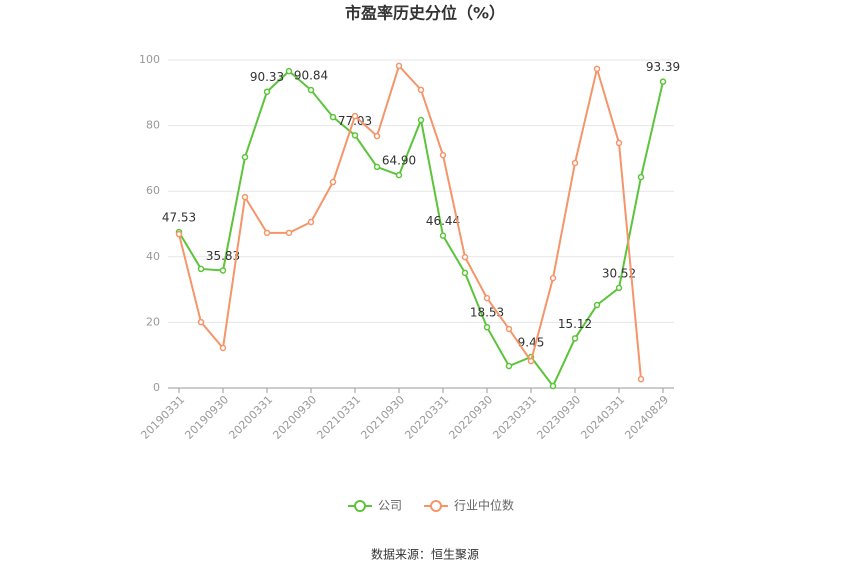 The width and height of the screenshot is (850, 575). What do you see at coordinates (484, 505) in the screenshot?
I see `legend-label: 行业中位数` at bounding box center [484, 505].